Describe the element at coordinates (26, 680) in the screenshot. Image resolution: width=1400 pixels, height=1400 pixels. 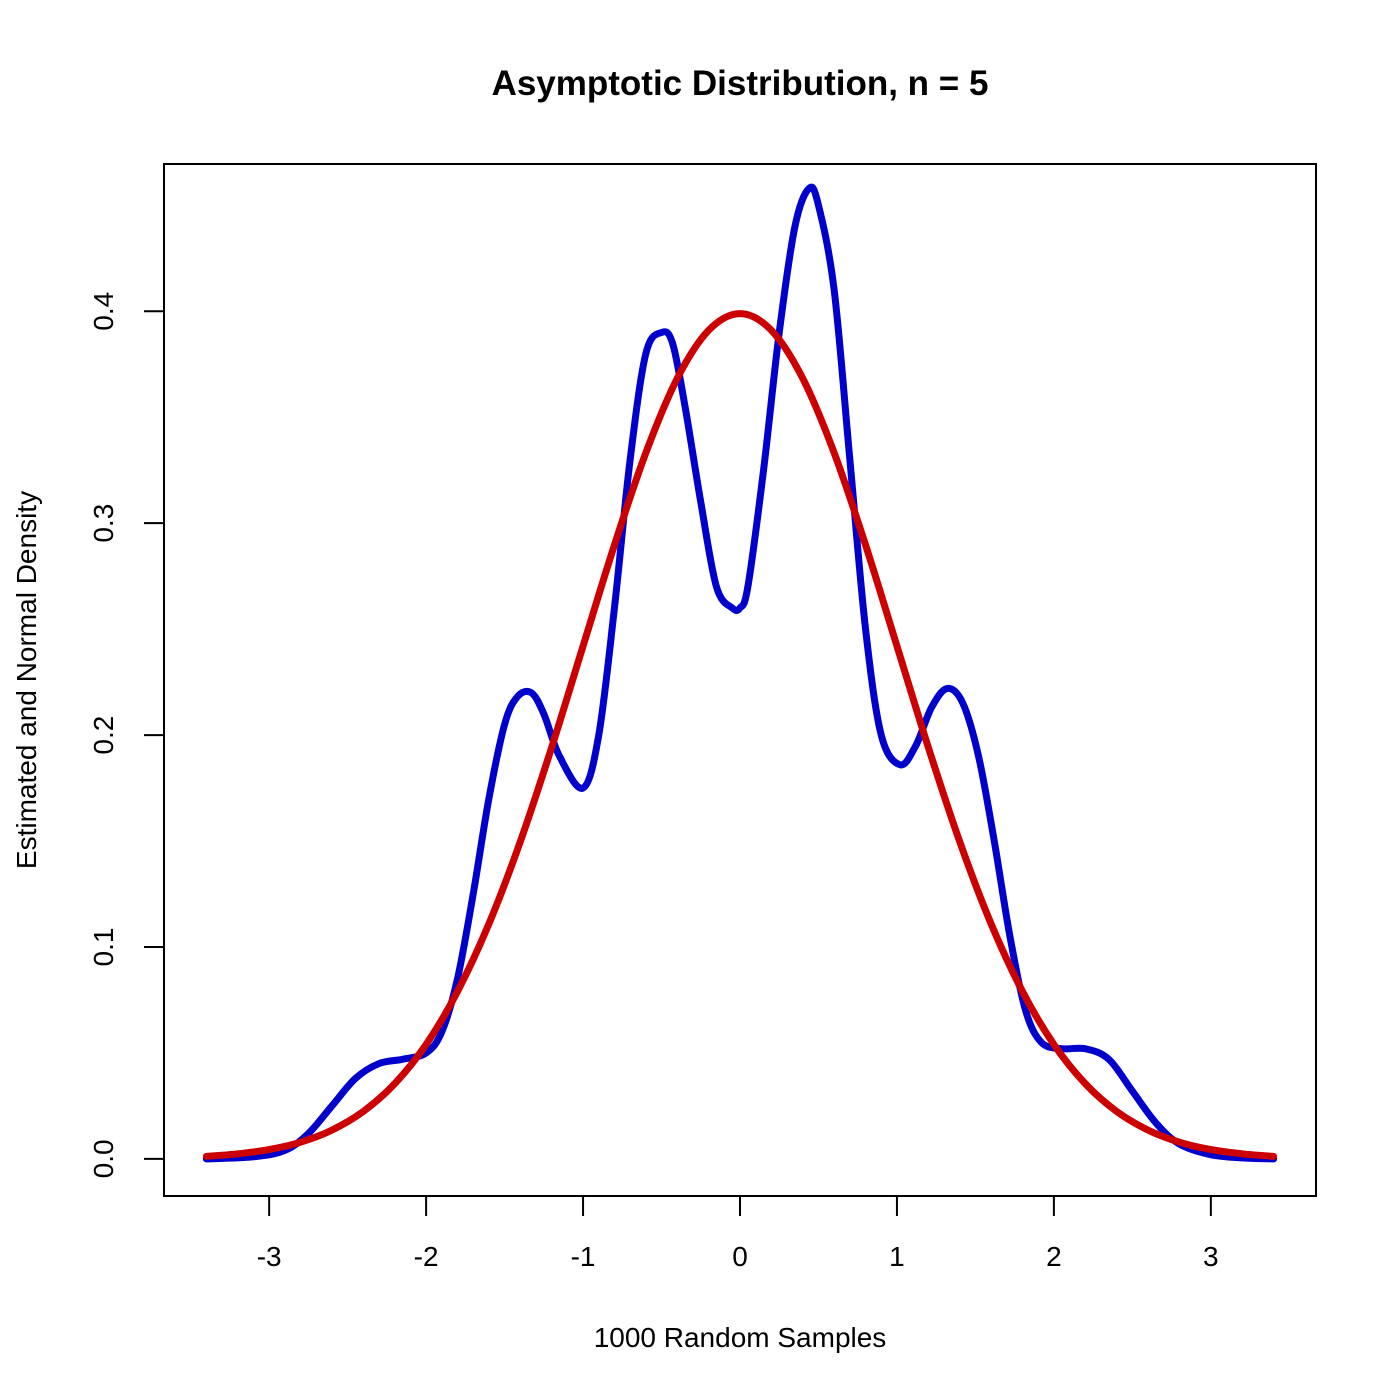
I see `y-axis-label: Estimated and Normal Density` at that location.